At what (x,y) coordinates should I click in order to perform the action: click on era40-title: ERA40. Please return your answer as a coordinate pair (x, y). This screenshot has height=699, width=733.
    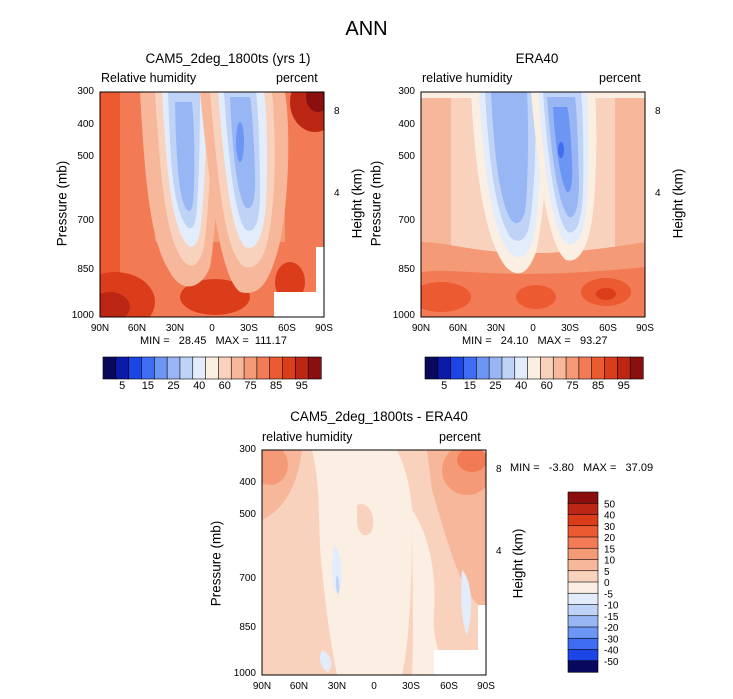
    Looking at the image, I should click on (537, 58).